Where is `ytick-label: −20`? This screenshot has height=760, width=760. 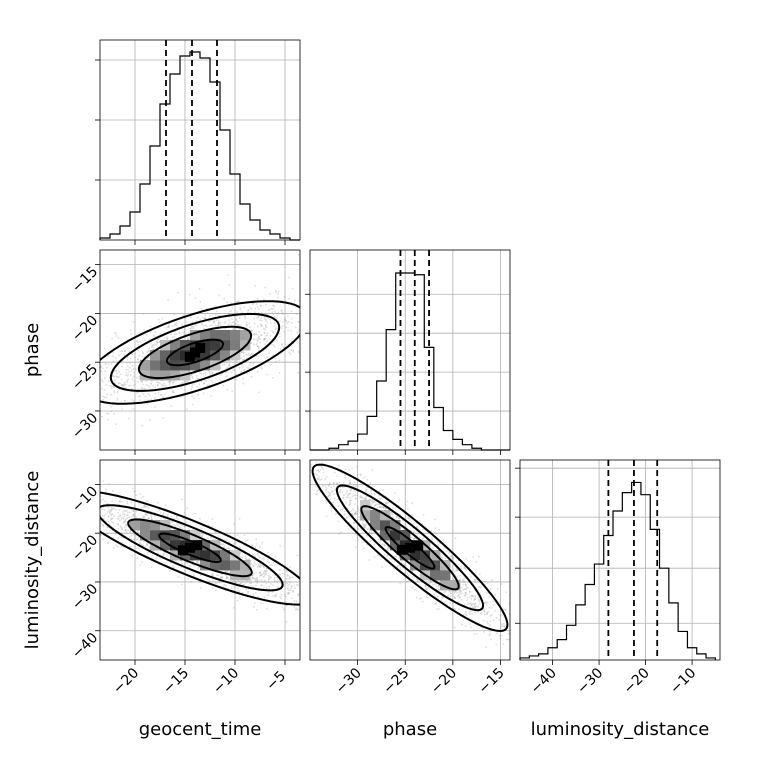
ytick-label: −20 is located at coordinates (85, 548).